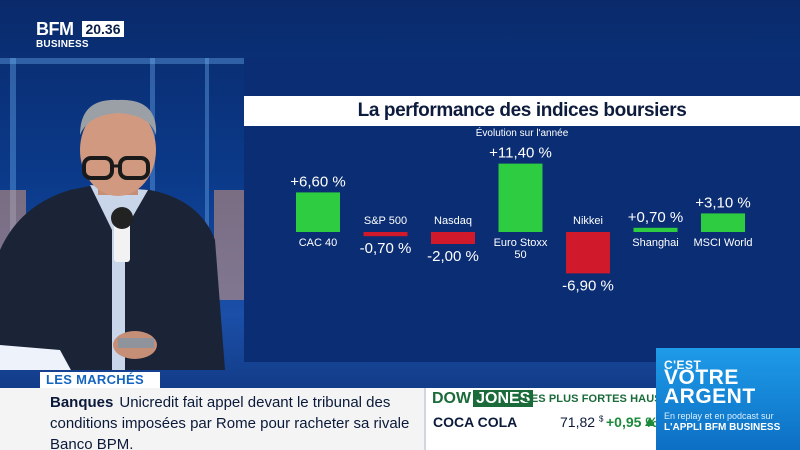 The height and width of the screenshot is (450, 800). I want to click on promo-line-3: En replay et en podcast sur, so click(719, 416).